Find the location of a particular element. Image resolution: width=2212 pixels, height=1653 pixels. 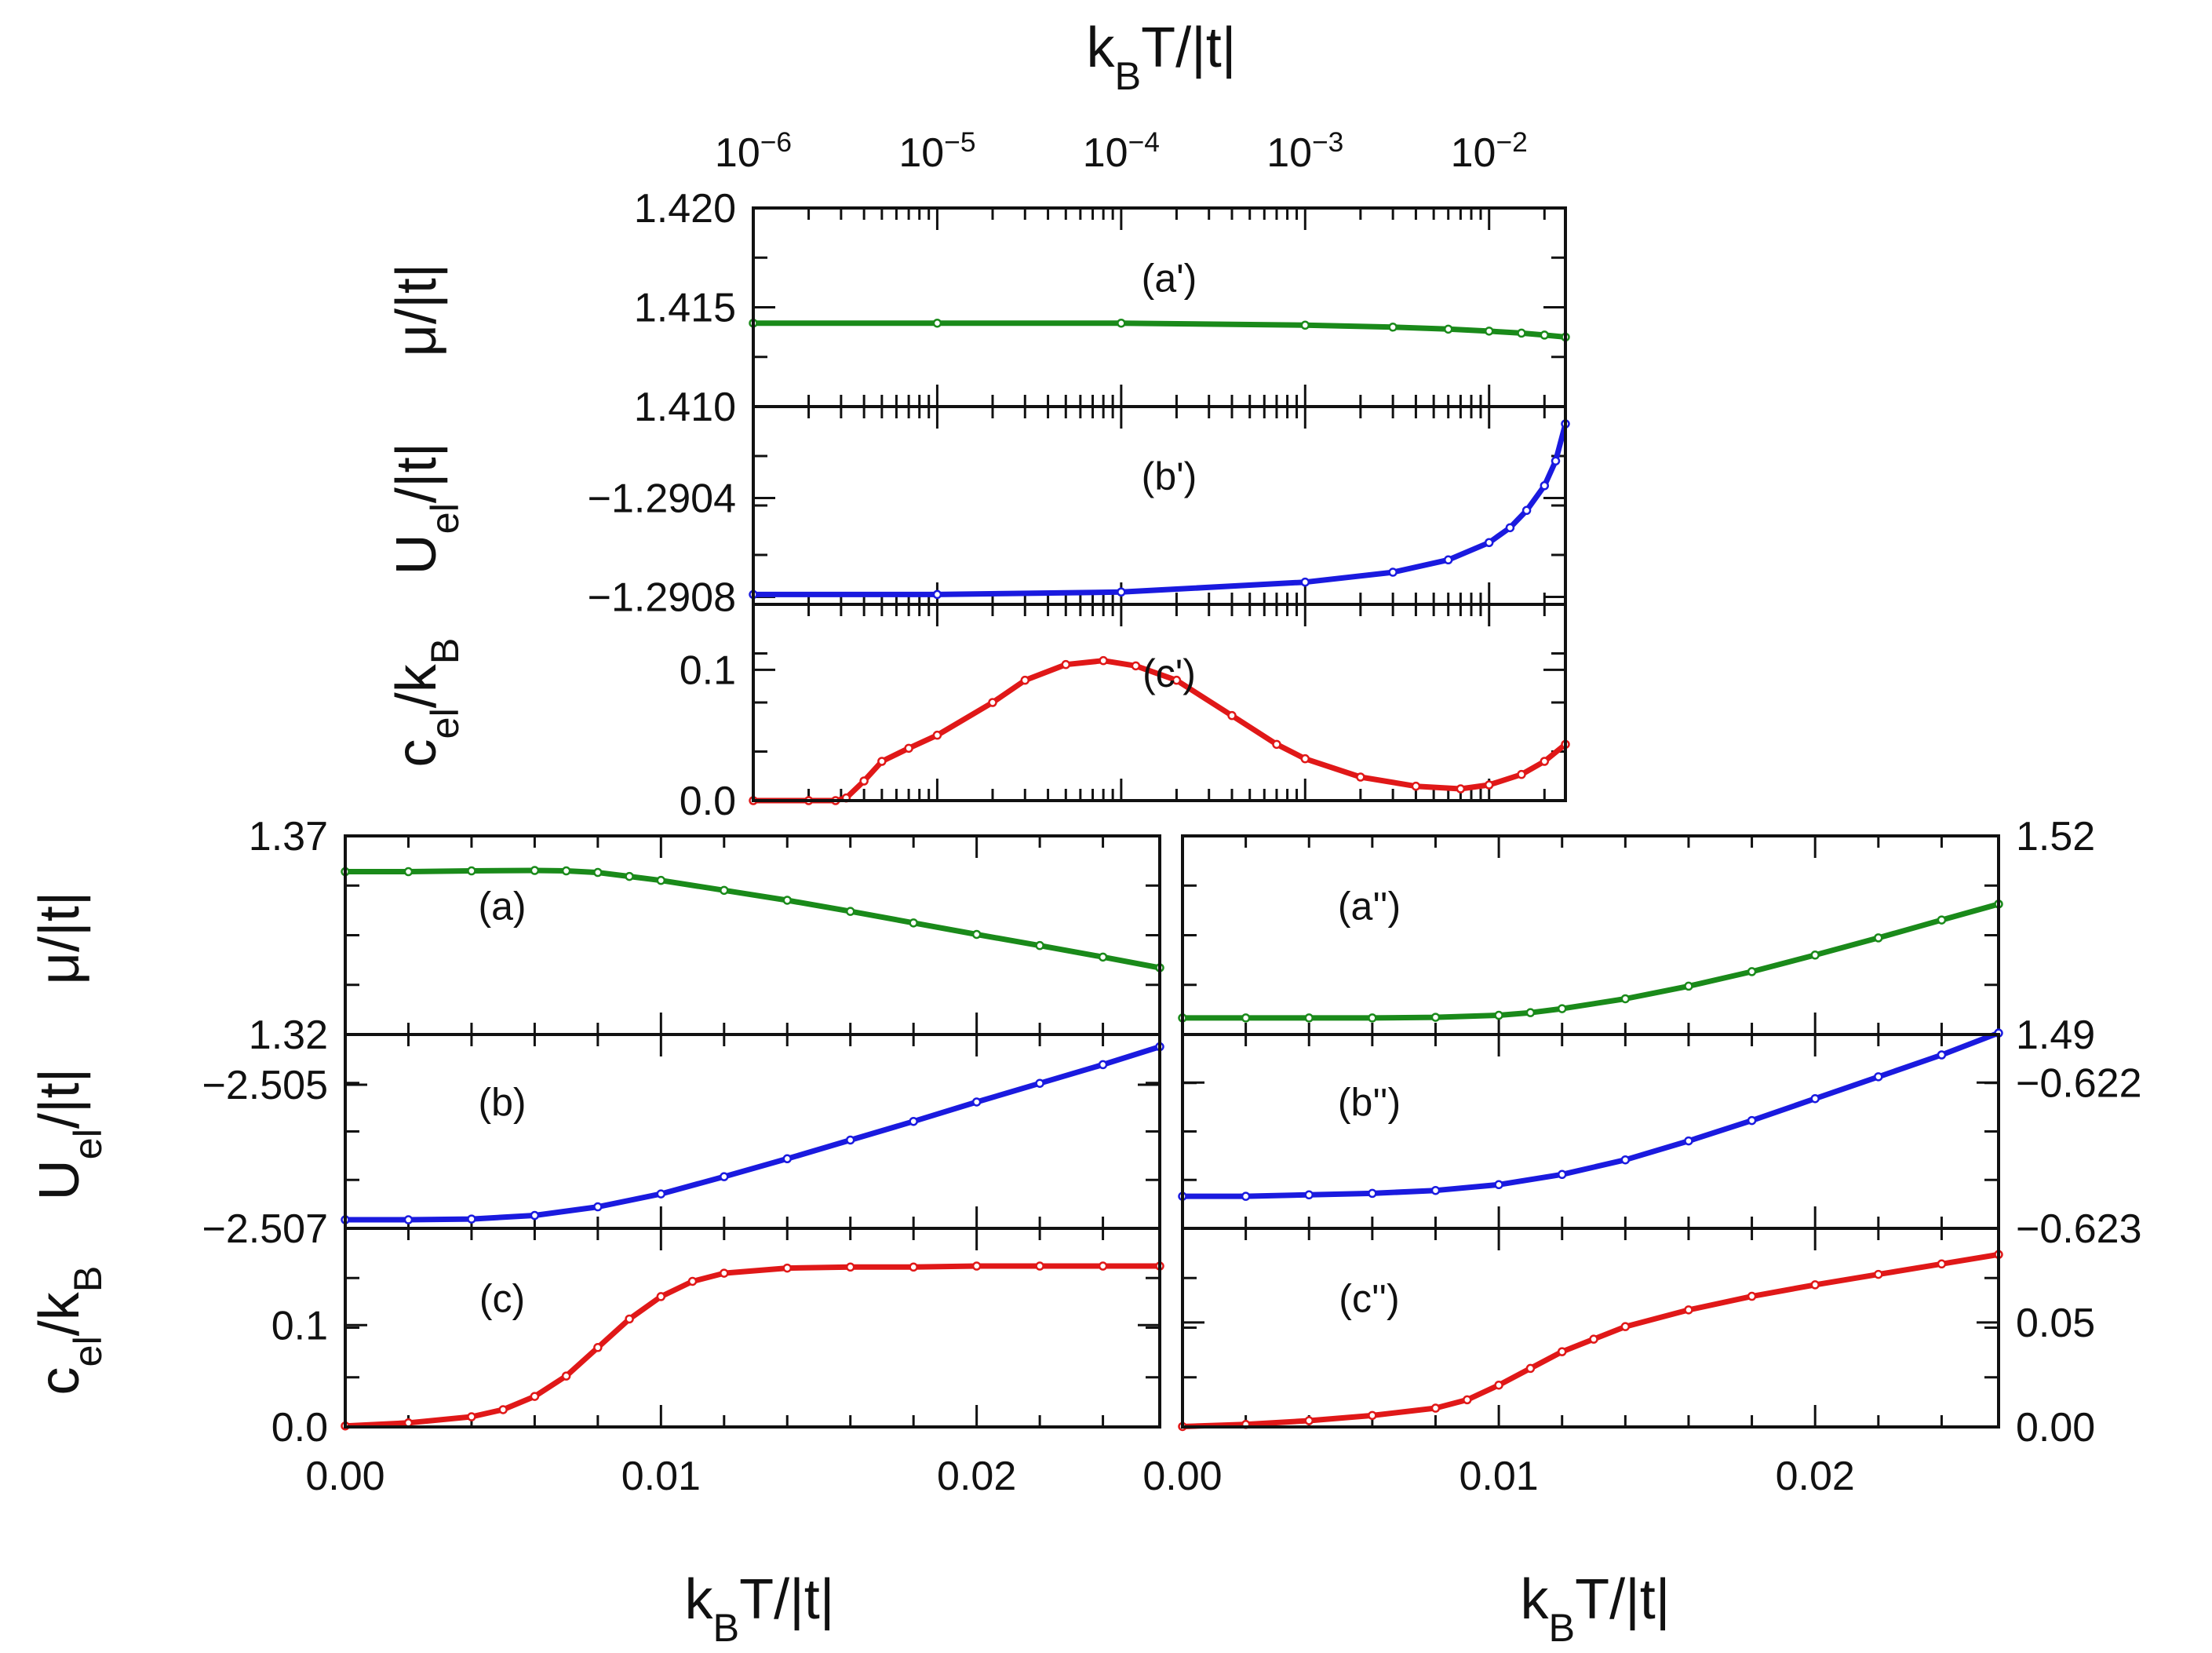

y-tick-label: −0.623 is located at coordinates (2079, 1229).